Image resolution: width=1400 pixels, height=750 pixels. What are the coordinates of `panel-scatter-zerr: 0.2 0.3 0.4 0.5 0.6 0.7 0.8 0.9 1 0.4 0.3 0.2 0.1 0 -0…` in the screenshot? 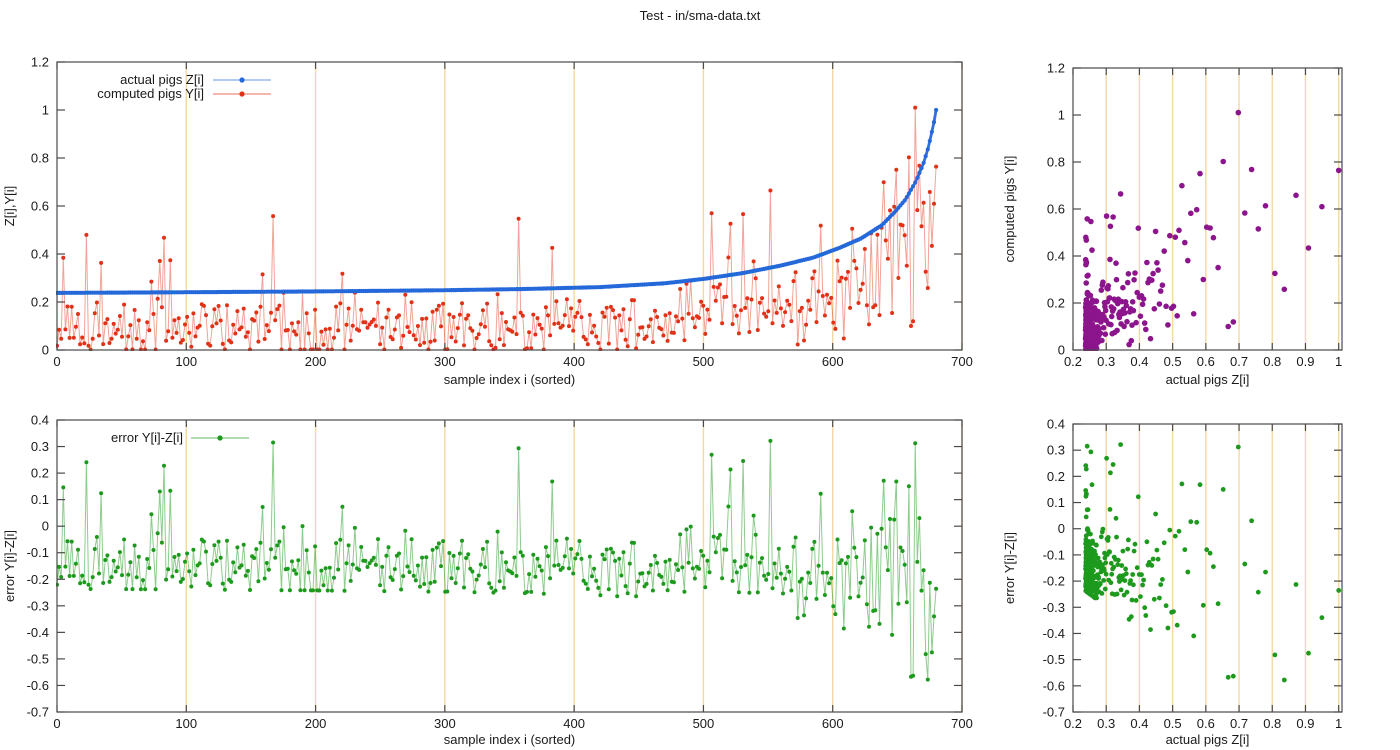 It's located at (1172, 582).